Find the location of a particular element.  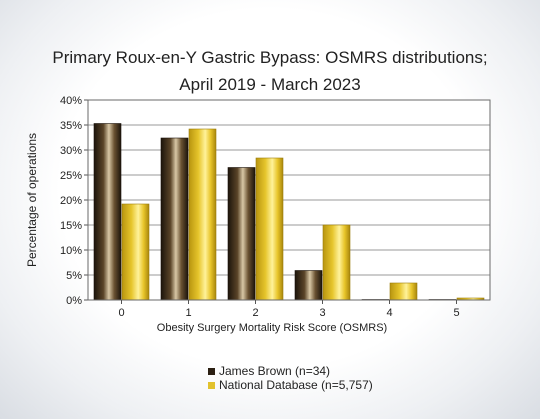

chart-subtitle: April 2019 - March 2023 is located at coordinates (270, 84).